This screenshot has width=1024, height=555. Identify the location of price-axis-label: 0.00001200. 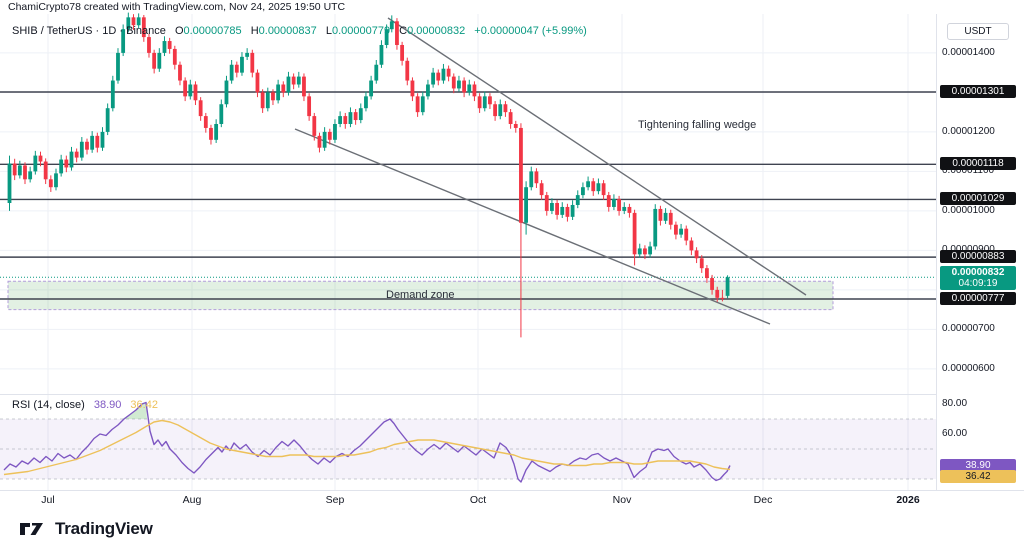
(968, 131).